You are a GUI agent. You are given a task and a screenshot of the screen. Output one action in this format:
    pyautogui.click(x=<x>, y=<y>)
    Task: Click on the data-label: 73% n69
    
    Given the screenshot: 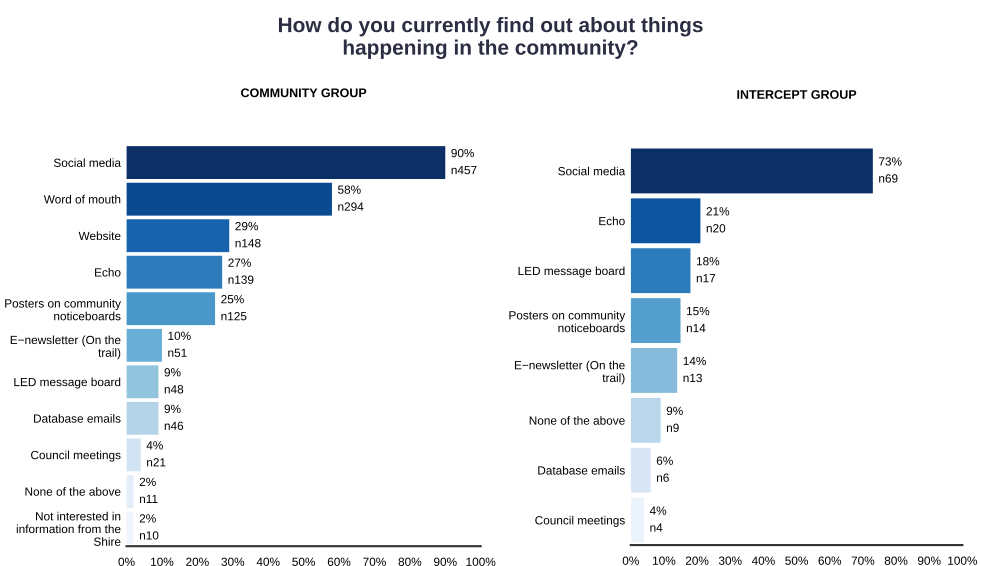 What is the action you would take?
    pyautogui.click(x=890, y=170)
    